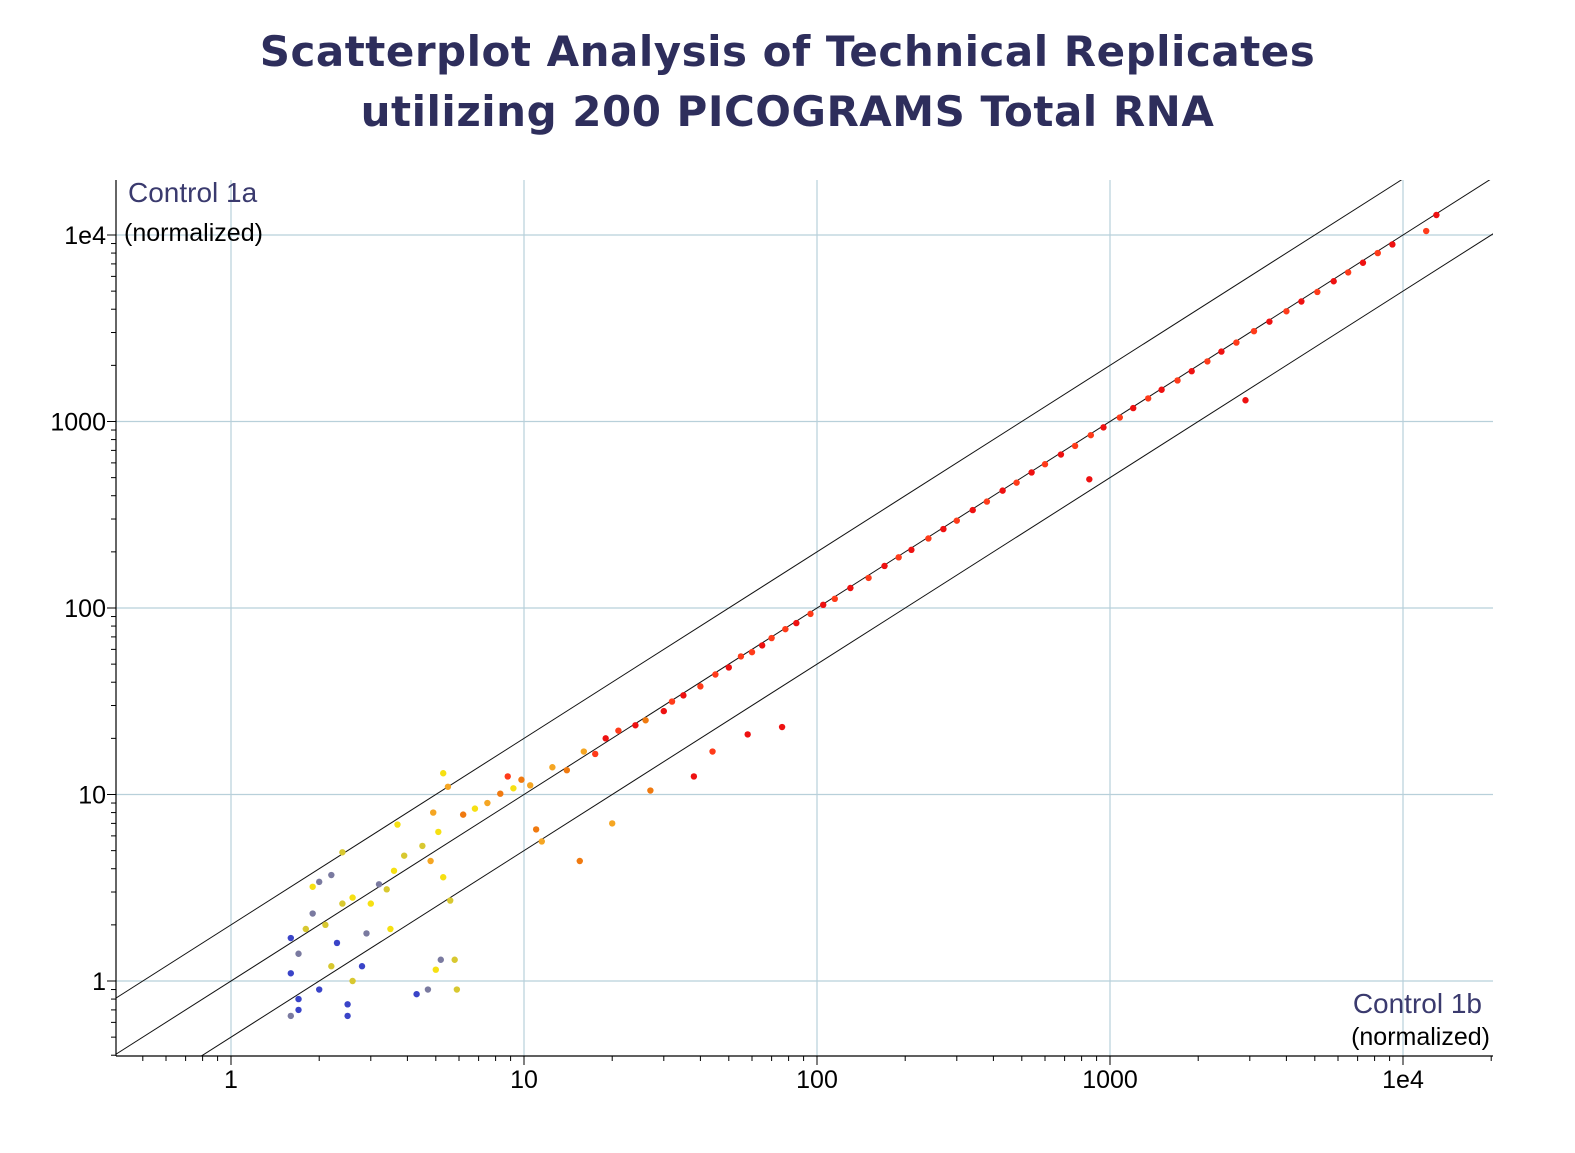  I want to click on y-tick-label-3: 1000, so click(78, 423).